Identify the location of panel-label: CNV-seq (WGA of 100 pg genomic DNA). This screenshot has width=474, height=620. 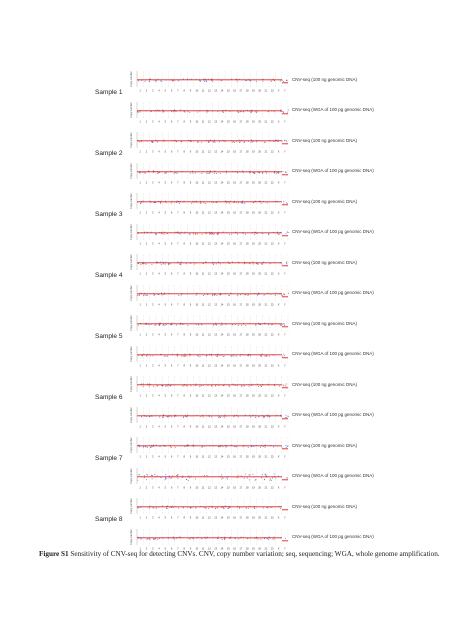
(333, 293).